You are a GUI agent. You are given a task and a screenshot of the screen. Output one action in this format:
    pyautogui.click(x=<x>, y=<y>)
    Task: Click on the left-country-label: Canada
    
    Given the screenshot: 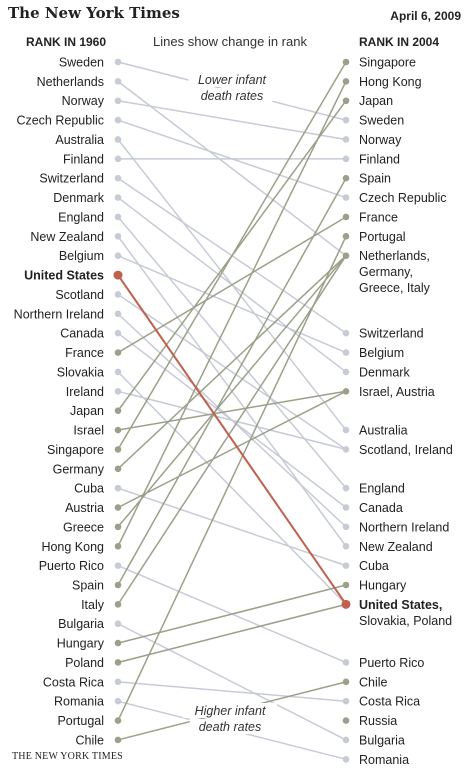 What is the action you would take?
    pyautogui.click(x=82, y=334)
    